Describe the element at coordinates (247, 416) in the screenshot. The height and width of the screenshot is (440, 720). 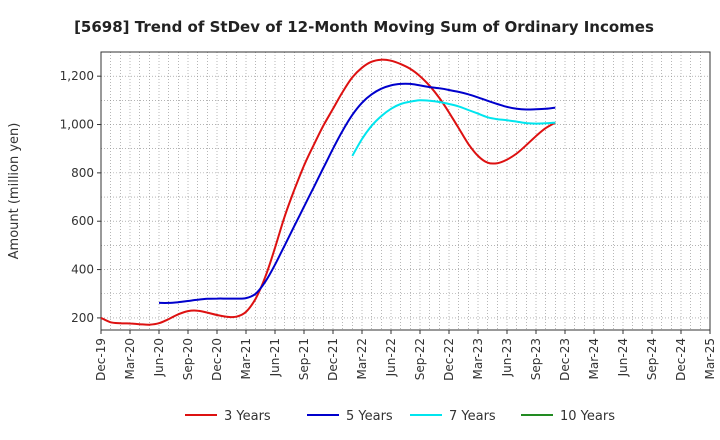
I see `legend-label-3-years: 3 Years` at that location.